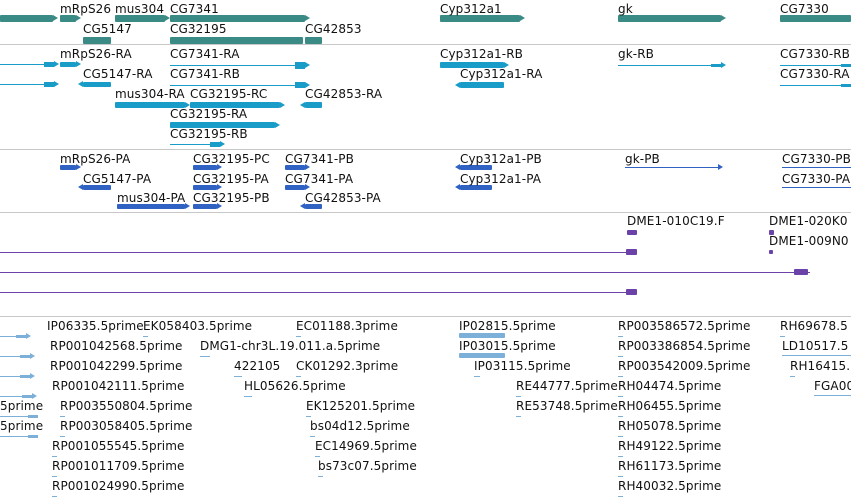  Describe the element at coordinates (815, 54) in the screenshot. I see `transcripts-label: CG7330-RB` at that location.